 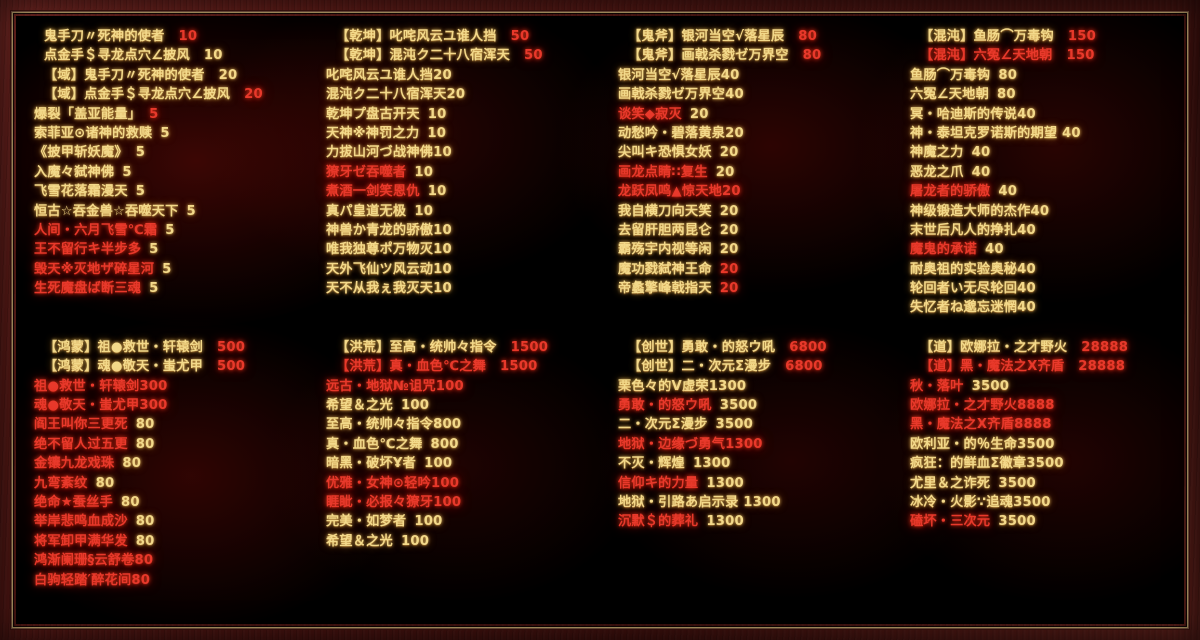 I want to click on item-row: 神级锻造大师的杰作40, so click(x=1044, y=210).